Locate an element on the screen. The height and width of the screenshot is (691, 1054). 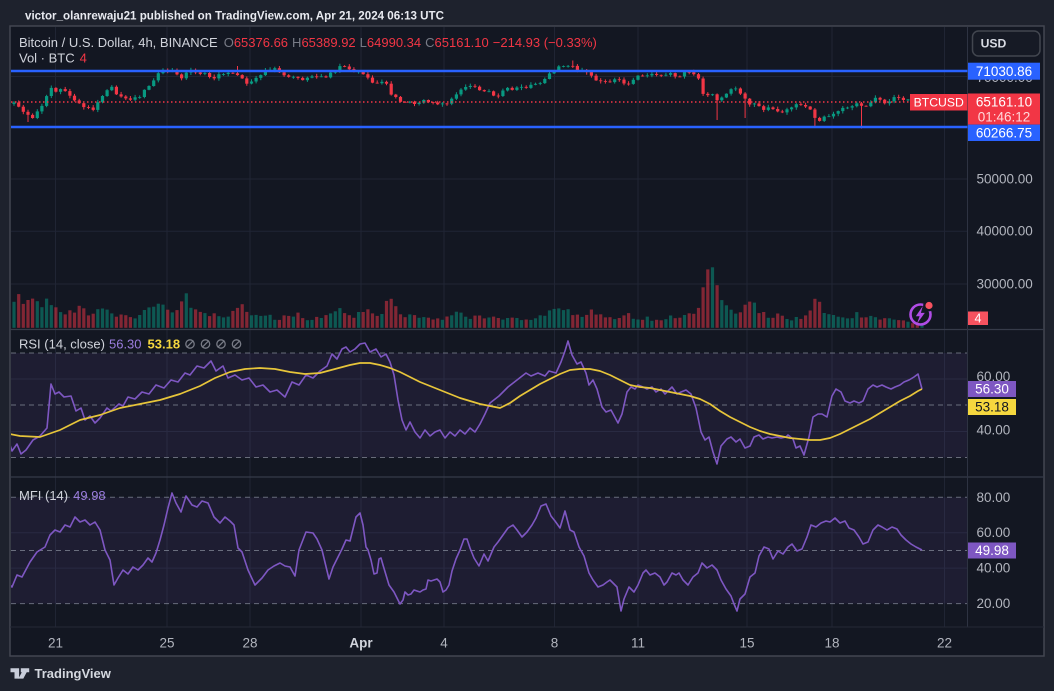
svg-text: TradingView is located at coordinates (73, 673).